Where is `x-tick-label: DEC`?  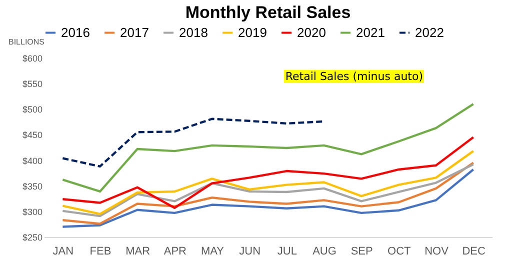
x-tick-label: DEC is located at coordinates (474, 252).